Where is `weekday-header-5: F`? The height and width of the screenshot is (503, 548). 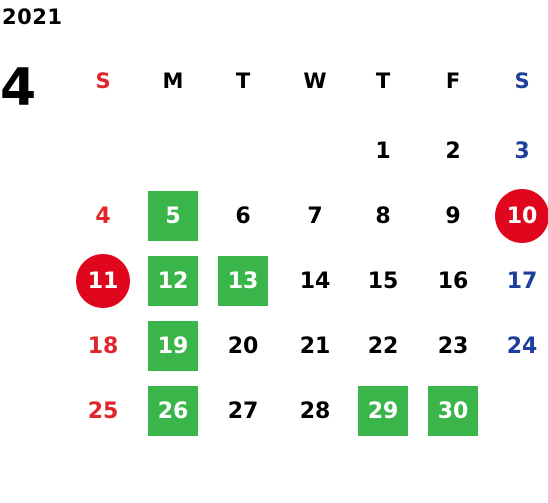 weekday-header-5: F is located at coordinates (453, 81).